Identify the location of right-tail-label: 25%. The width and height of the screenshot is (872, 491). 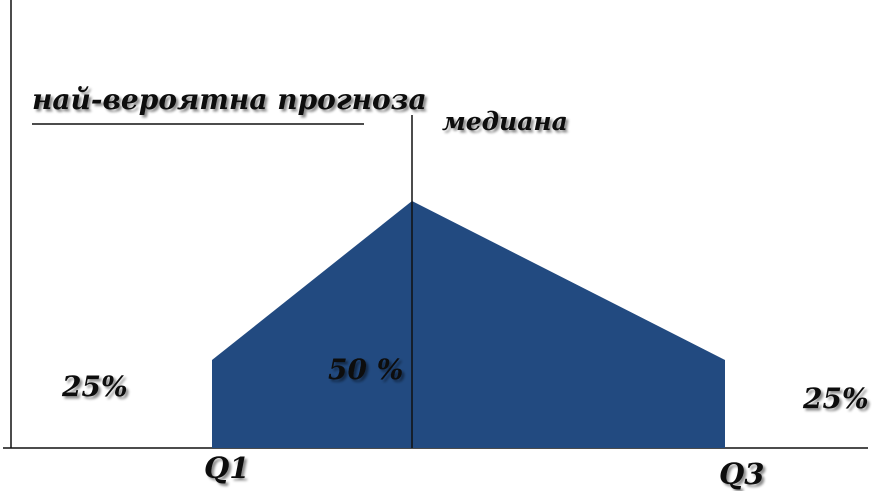
(835, 398).